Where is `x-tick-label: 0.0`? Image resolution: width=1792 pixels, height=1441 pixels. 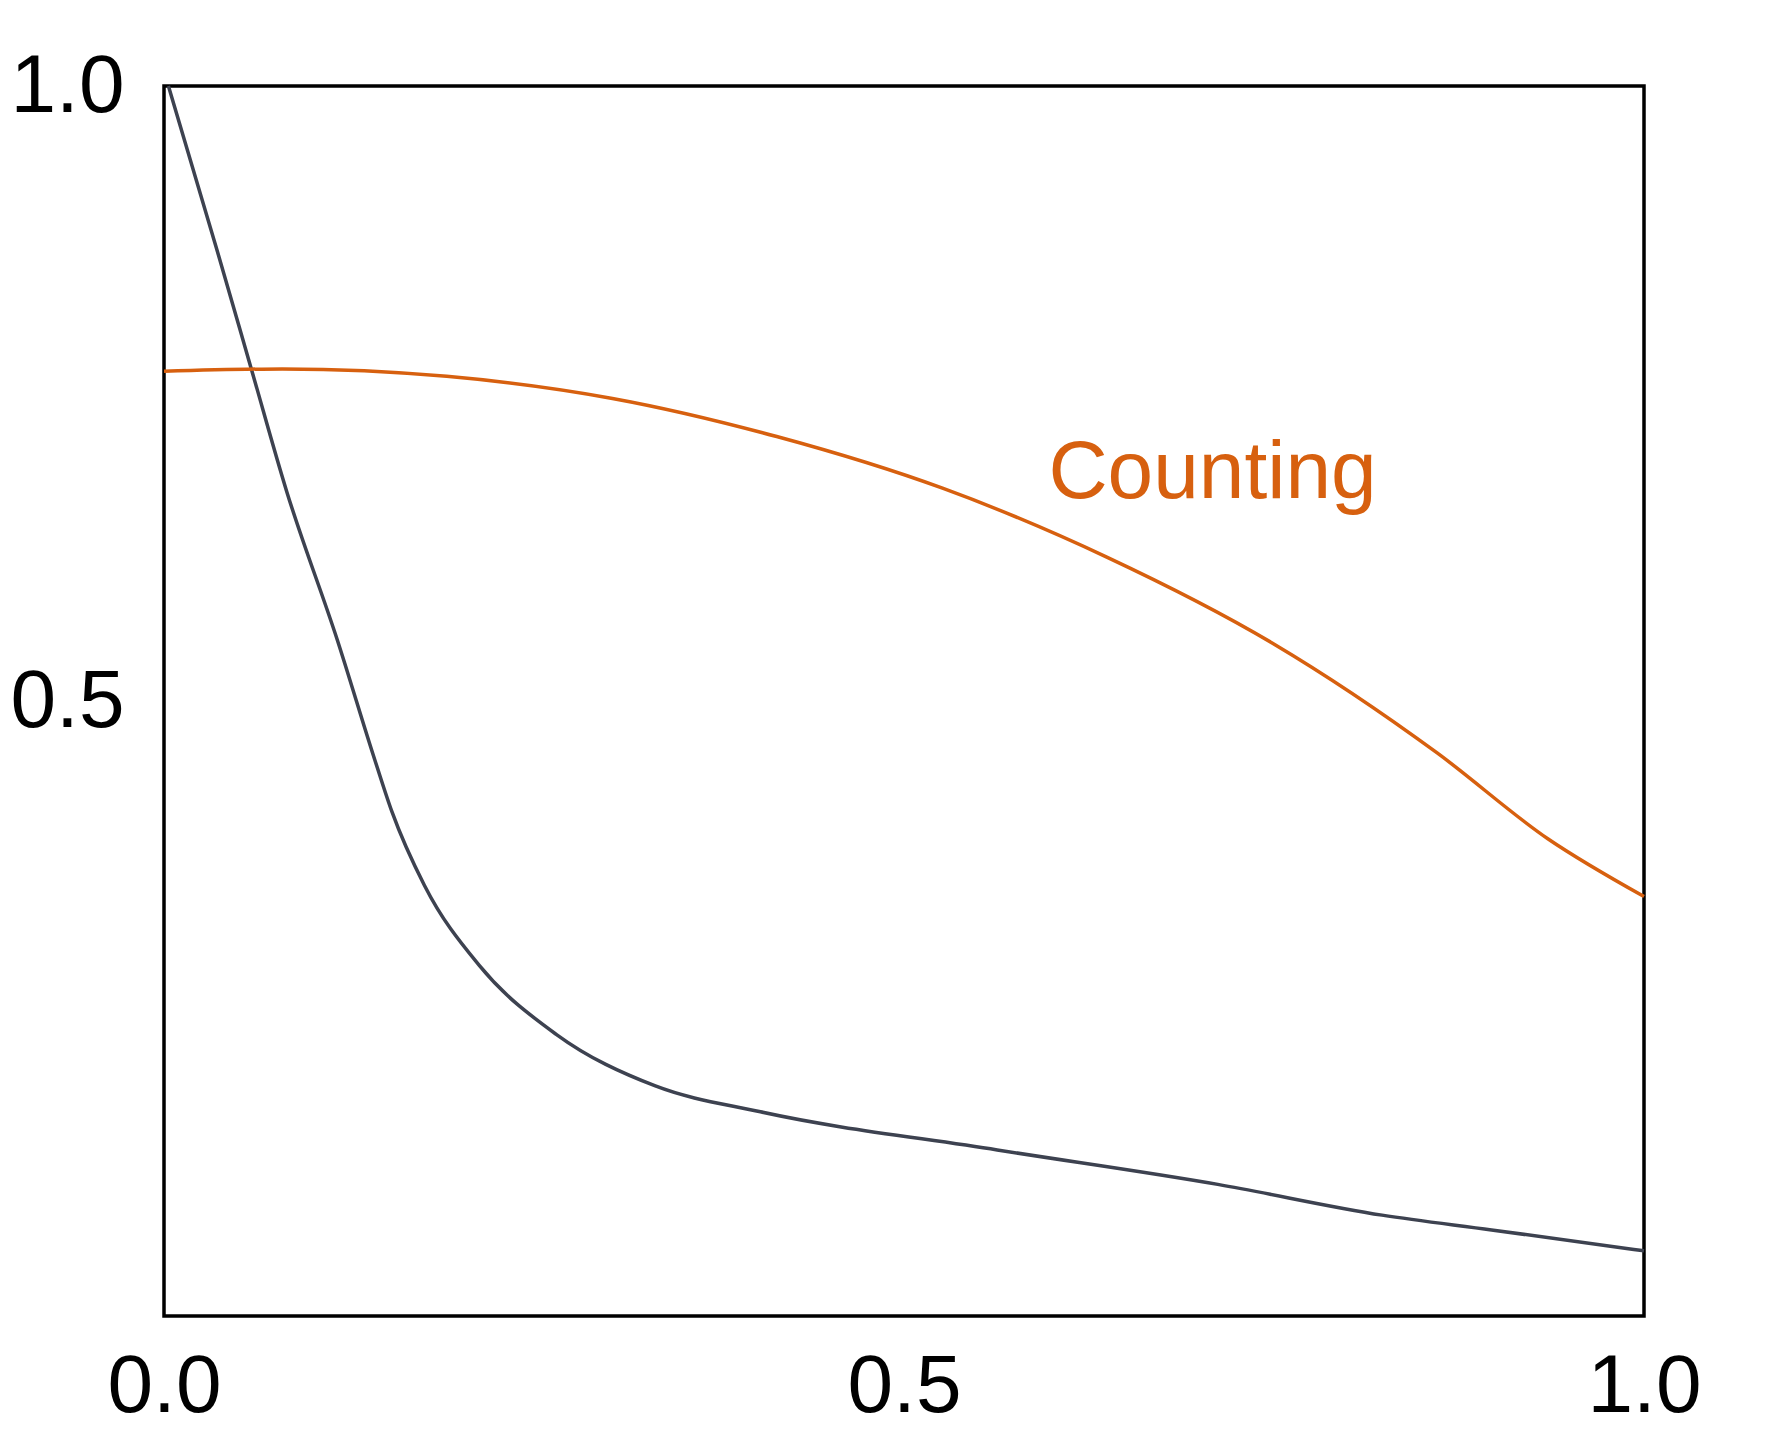 x-tick-label: 0.0 is located at coordinates (164, 1383).